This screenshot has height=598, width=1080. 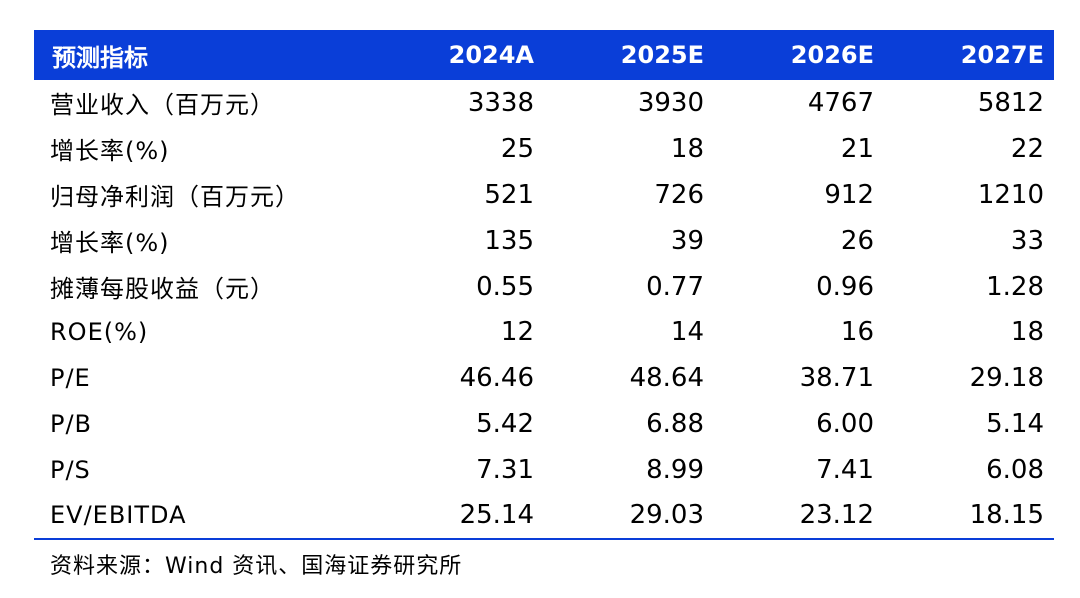 I want to click on table-cell: 6.88, so click(x=675, y=424).